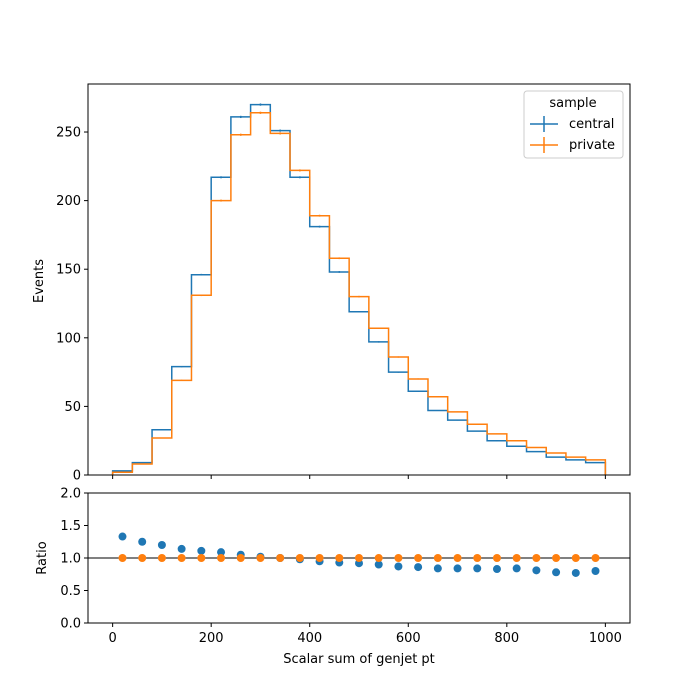 This screenshot has height=700, width=700. Describe the element at coordinates (592, 145) in the screenshot. I see `legend-label-private: private` at that location.